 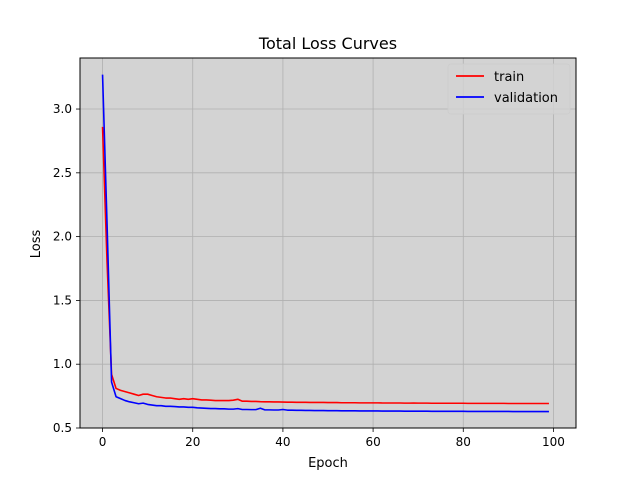 I want to click on x-tick-label: 100, so click(x=553, y=442).